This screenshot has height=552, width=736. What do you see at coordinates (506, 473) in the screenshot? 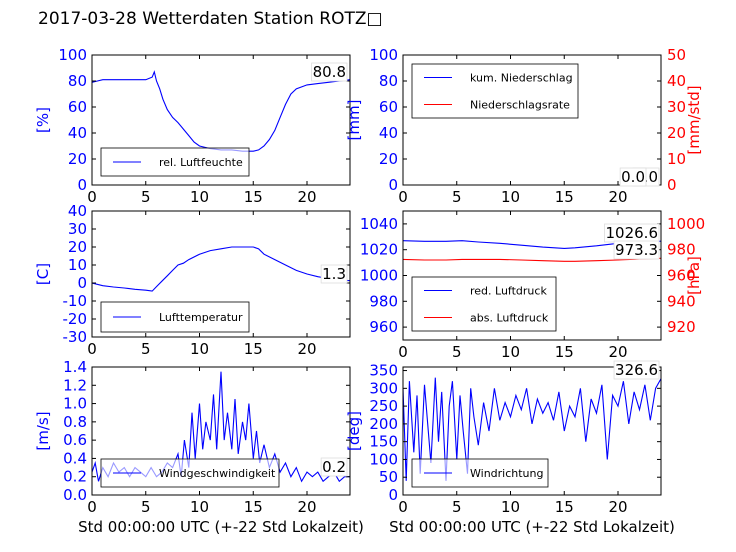
I see `legend-label: Windrichtung` at bounding box center [506, 473].